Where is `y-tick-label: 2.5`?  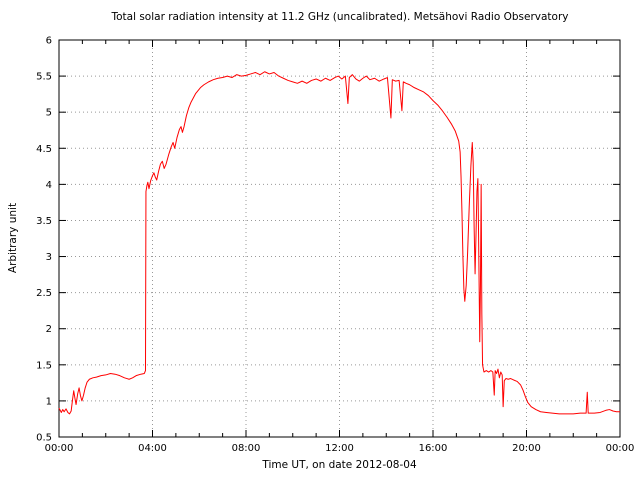 y-tick-label: 2.5 is located at coordinates (44, 293).